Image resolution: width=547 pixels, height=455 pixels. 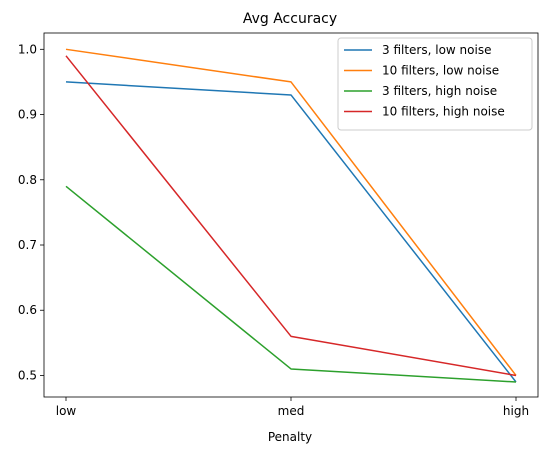 I want to click on y-tick-label: 0.6, so click(x=27, y=310).